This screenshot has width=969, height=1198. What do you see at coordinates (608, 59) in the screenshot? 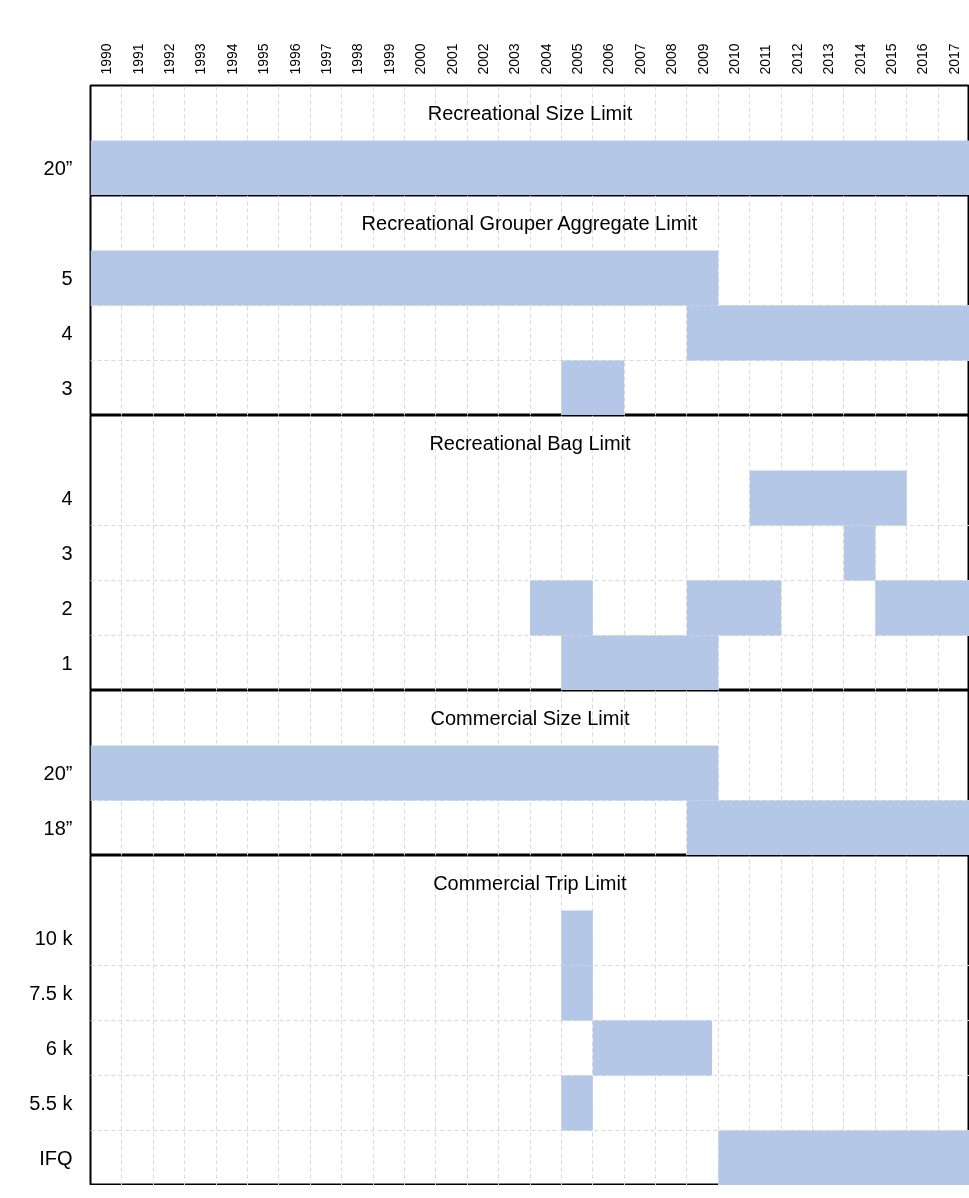
I see `x-tick-label: 2006` at bounding box center [608, 59].